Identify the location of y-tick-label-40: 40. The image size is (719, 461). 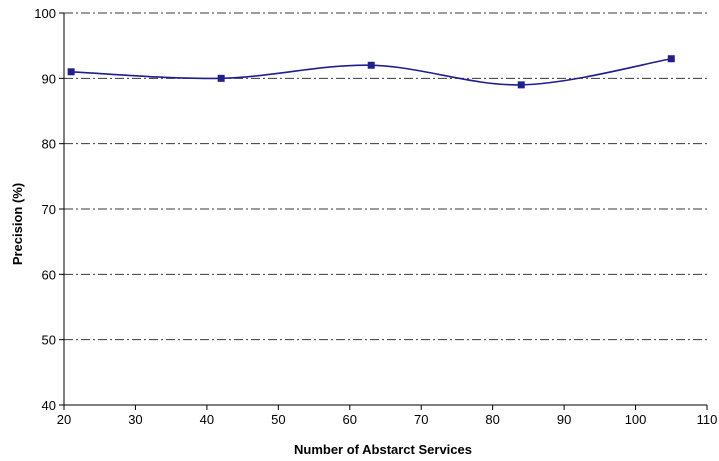
(49, 405).